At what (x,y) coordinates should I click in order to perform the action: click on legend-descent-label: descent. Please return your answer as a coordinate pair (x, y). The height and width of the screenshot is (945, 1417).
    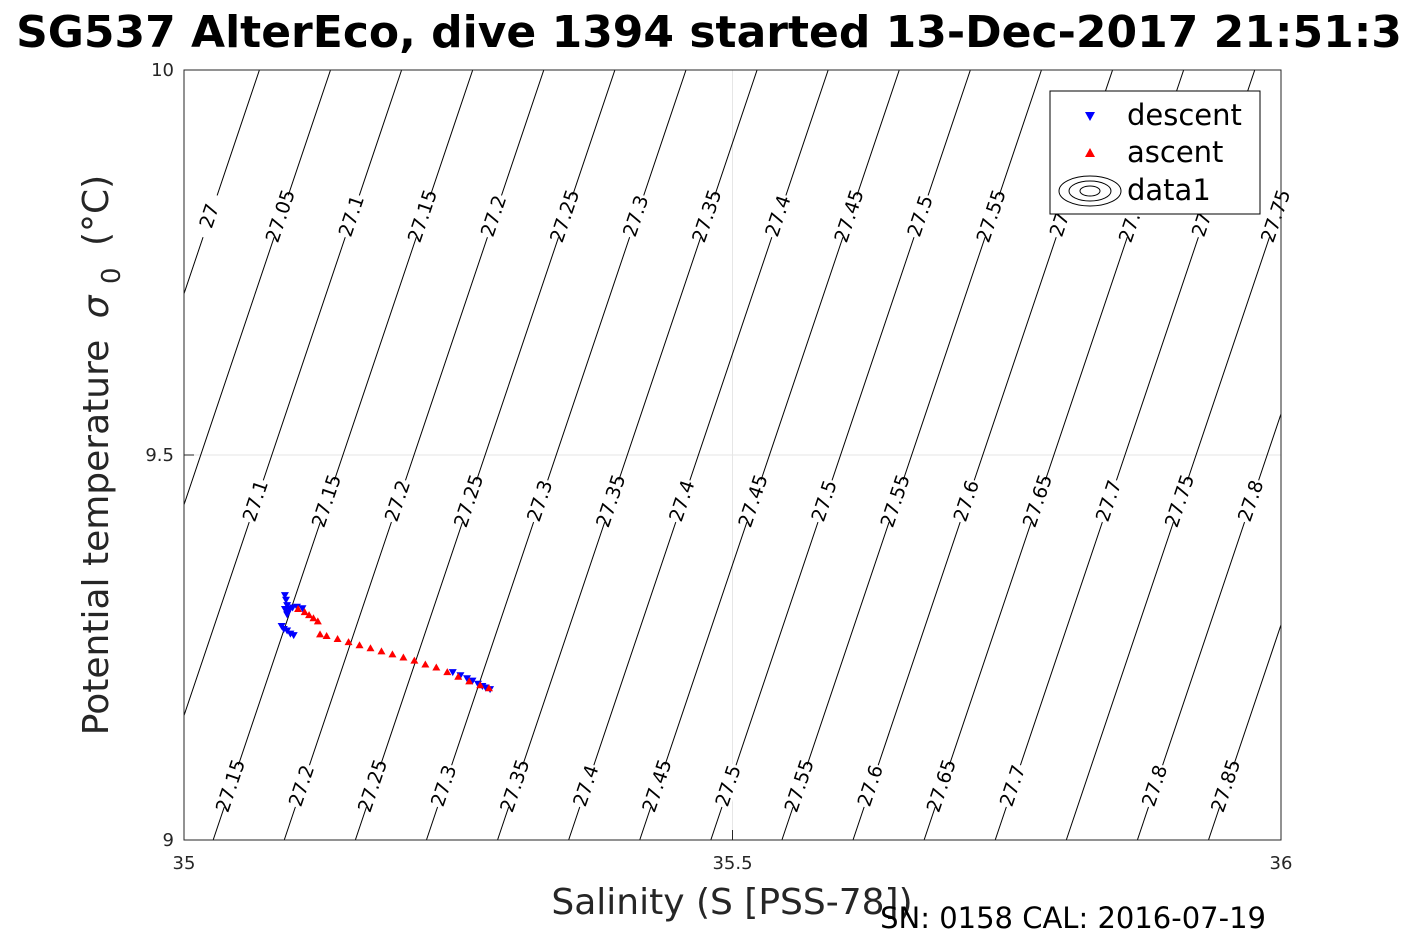
    Looking at the image, I should click on (1184, 115).